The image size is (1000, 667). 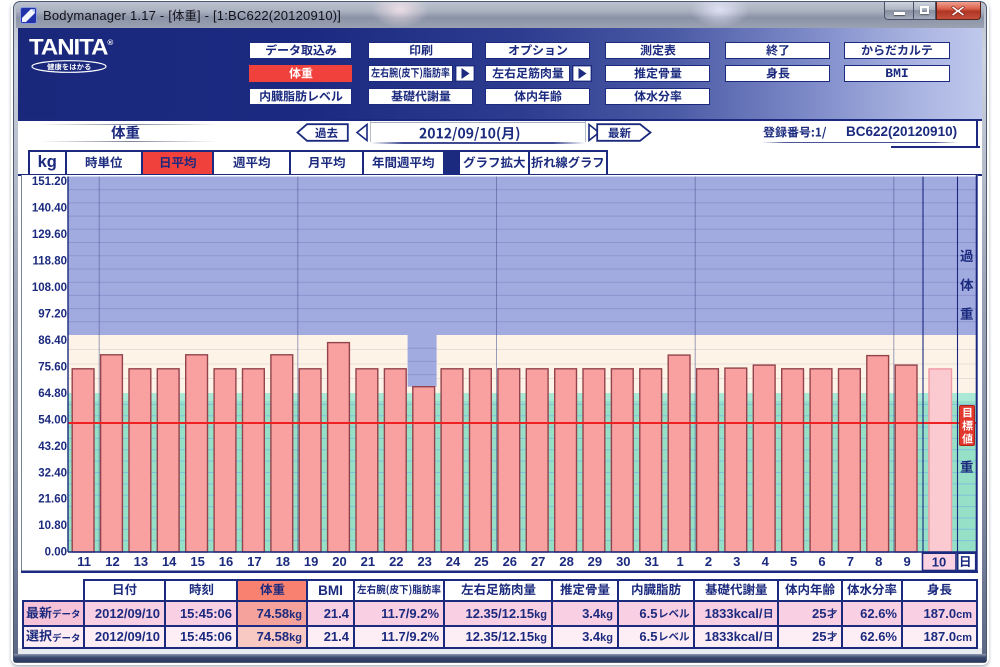 What do you see at coordinates (510, 561) in the screenshot?
I see `svg-text: 26` at bounding box center [510, 561].